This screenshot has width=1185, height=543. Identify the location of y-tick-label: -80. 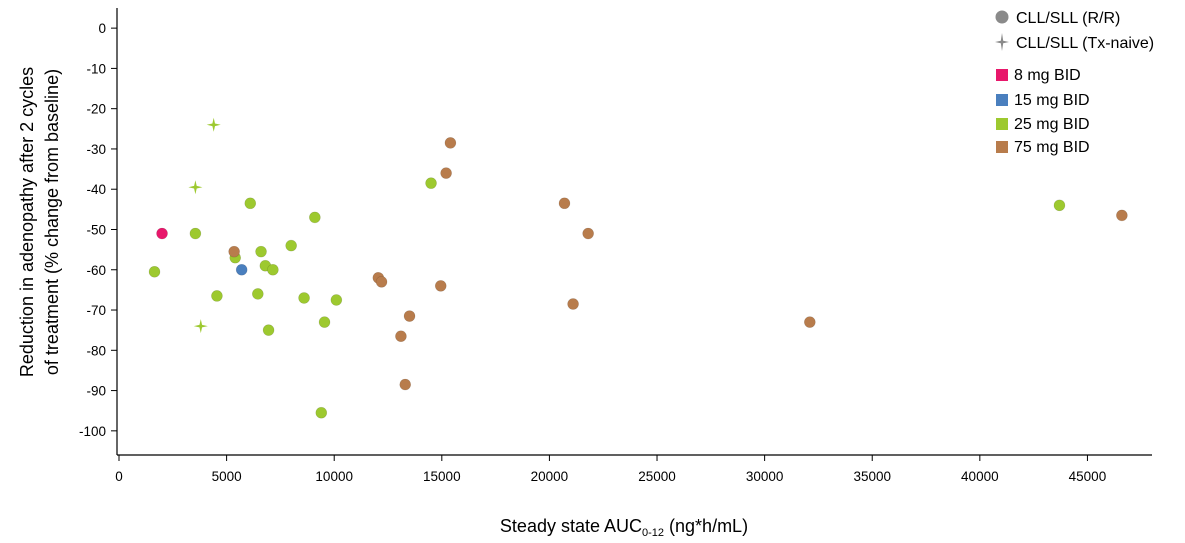
(96, 350).